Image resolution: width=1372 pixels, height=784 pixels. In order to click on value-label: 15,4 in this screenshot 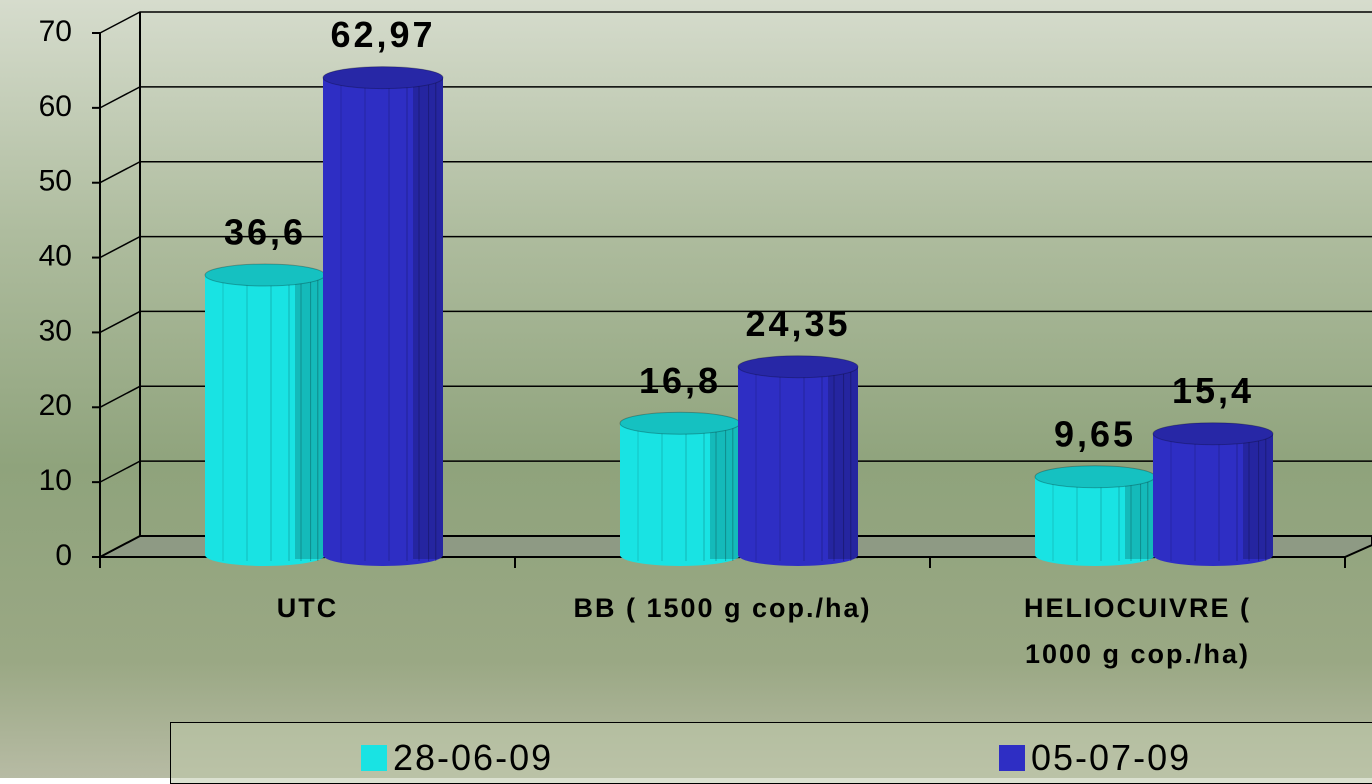, I will do `click(1213, 390)`.